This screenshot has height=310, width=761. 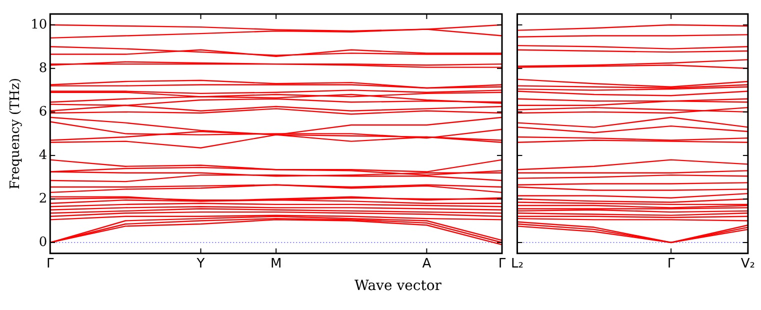 I want to click on y-tick-label: 10, so click(x=39, y=24).